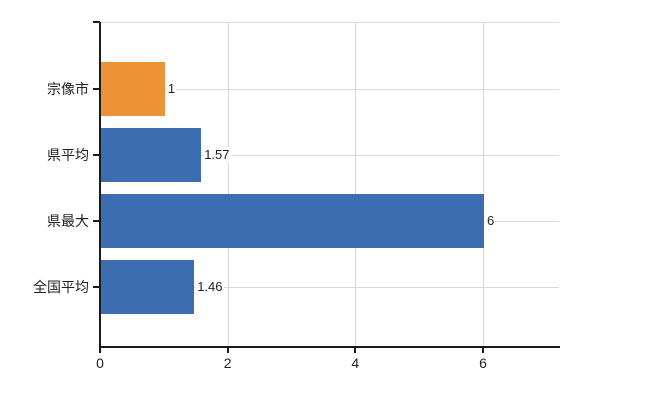  What do you see at coordinates (329, 22) in the screenshot?
I see `top-border-gridline` at bounding box center [329, 22].